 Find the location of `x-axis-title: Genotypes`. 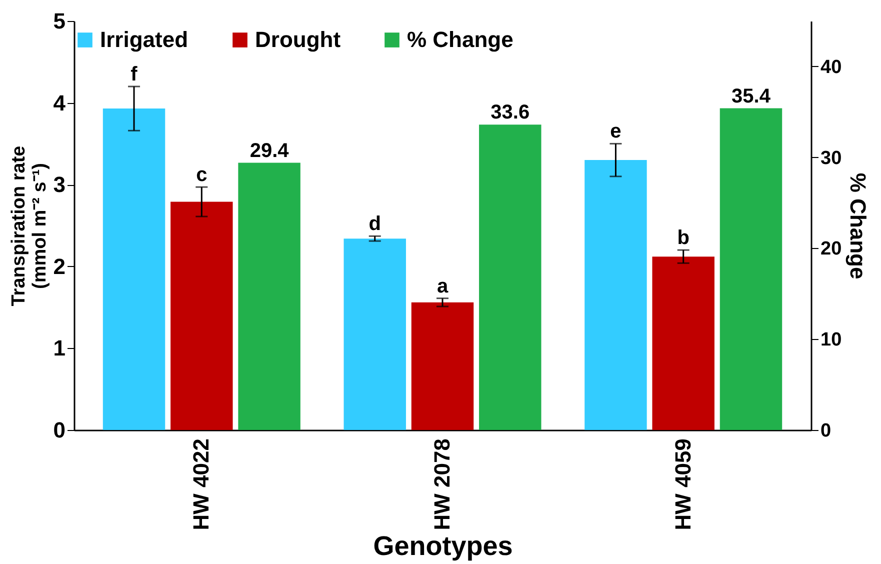

x-axis-title: Genotypes is located at coordinates (443, 546).